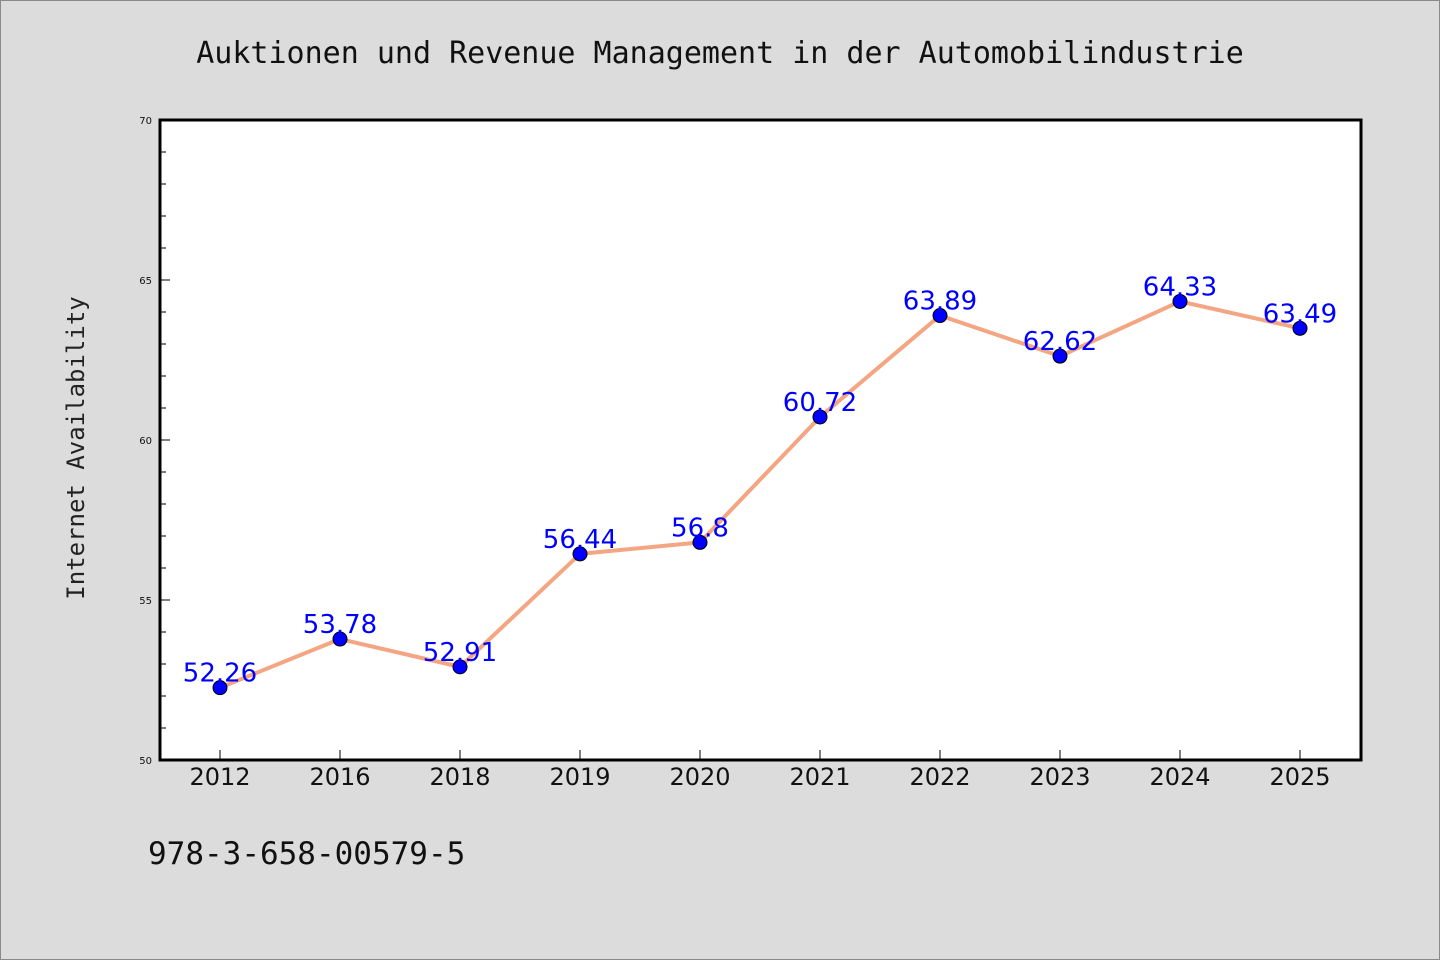  Describe the element at coordinates (940, 302) in the screenshot. I see `data-label: 63.89` at that location.